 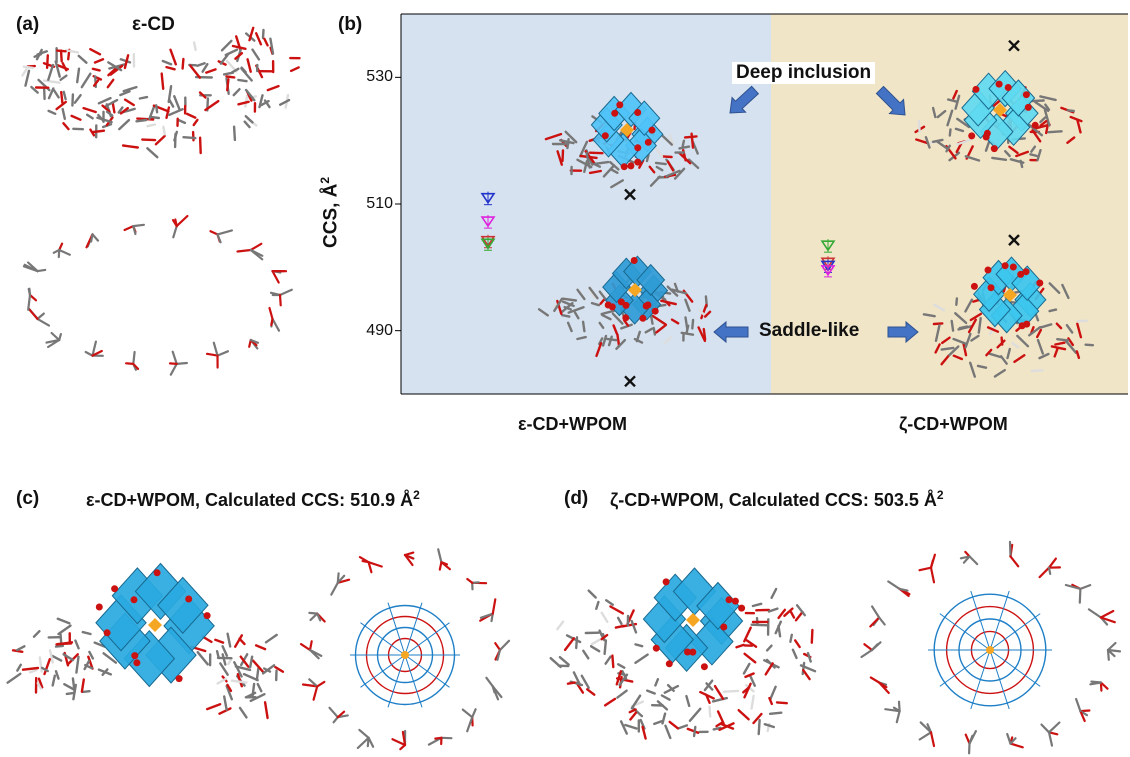 I want to click on y-axis-label: CCS, Å2, so click(x=330, y=212).